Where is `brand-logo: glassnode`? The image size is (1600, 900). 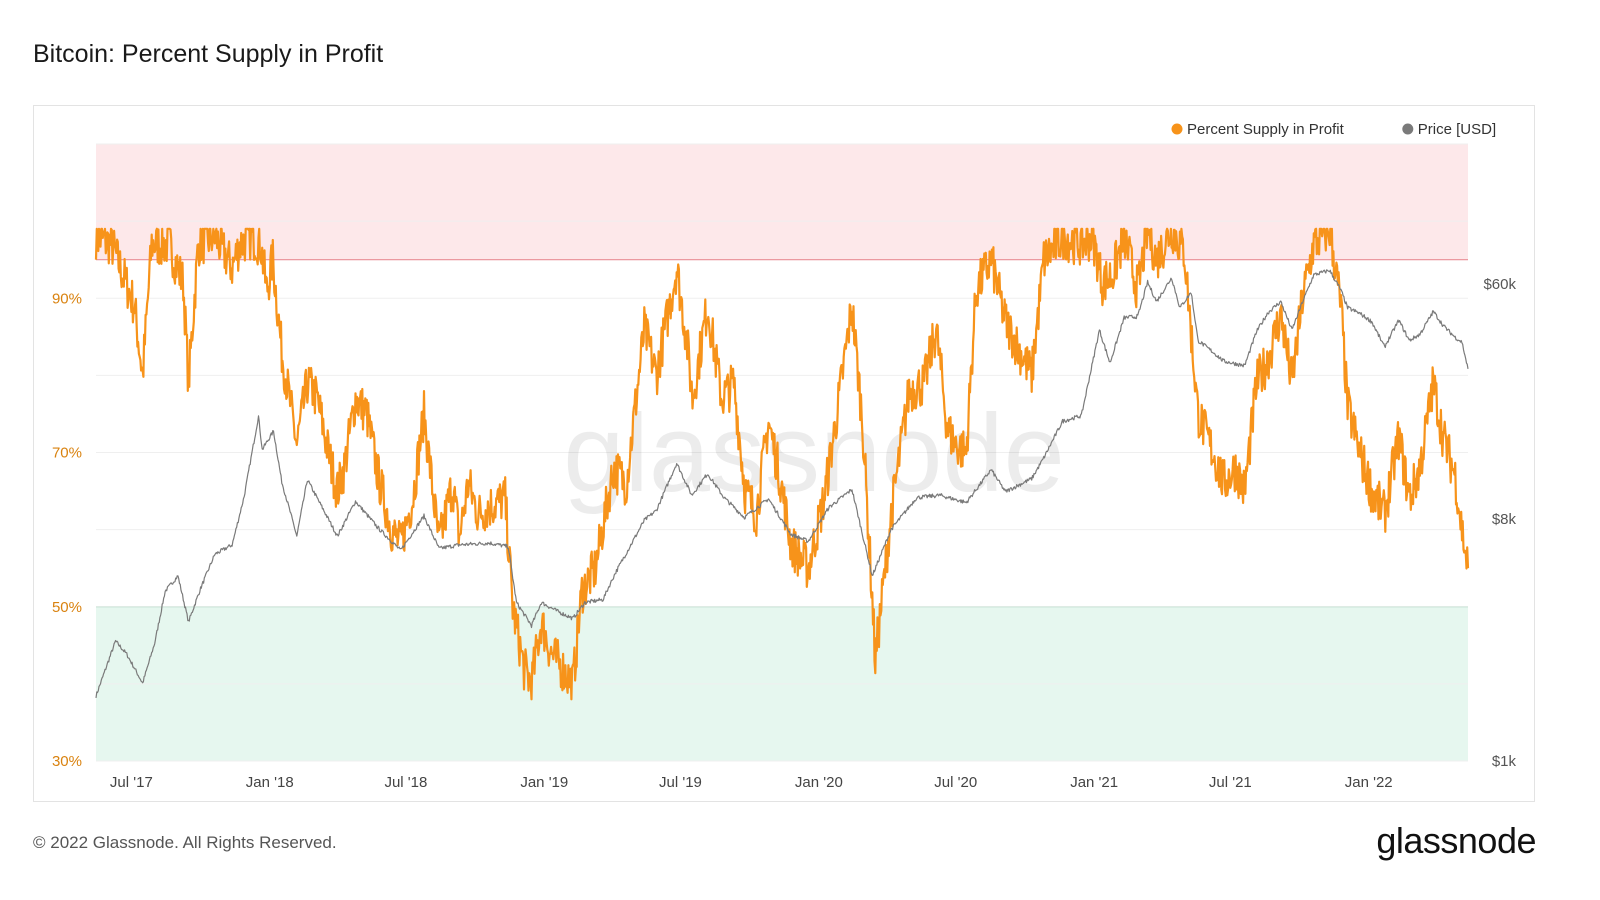
brand-logo: glassnode is located at coordinates (1456, 840).